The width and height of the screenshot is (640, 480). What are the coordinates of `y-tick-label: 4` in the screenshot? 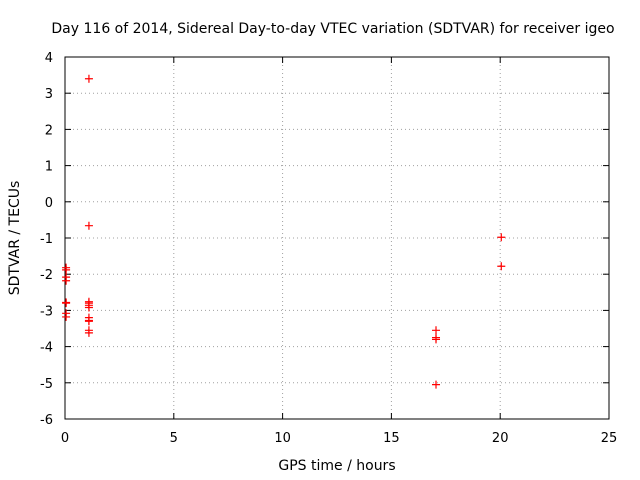 It's located at (49, 58).